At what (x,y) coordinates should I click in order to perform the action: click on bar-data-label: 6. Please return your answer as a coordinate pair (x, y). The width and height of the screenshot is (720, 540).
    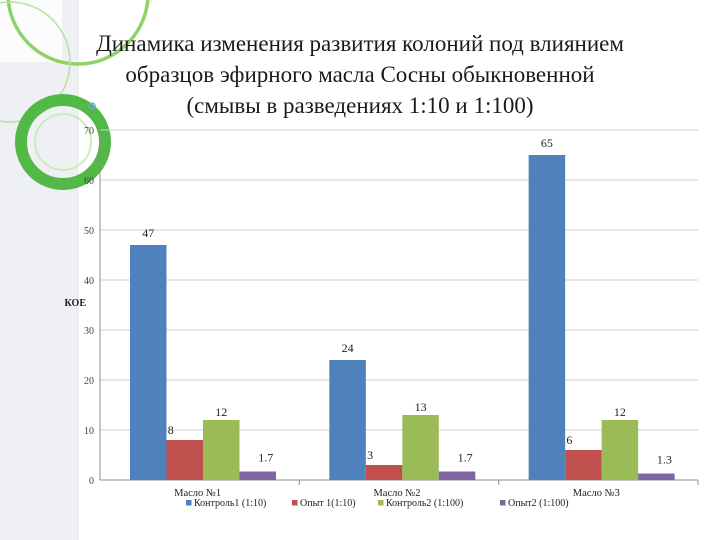
    Looking at the image, I should click on (569, 440).